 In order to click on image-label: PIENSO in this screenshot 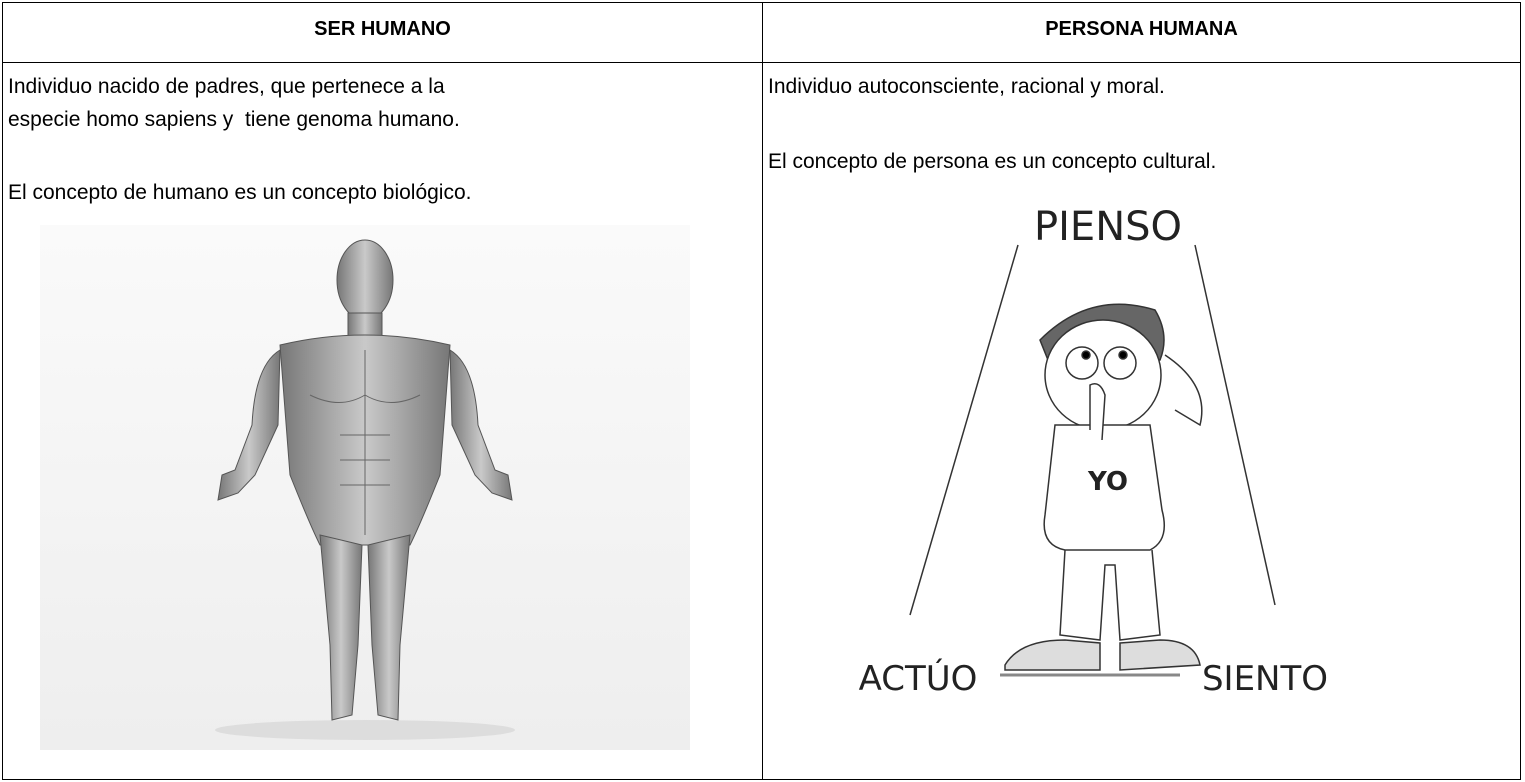, I will do `click(1108, 227)`.